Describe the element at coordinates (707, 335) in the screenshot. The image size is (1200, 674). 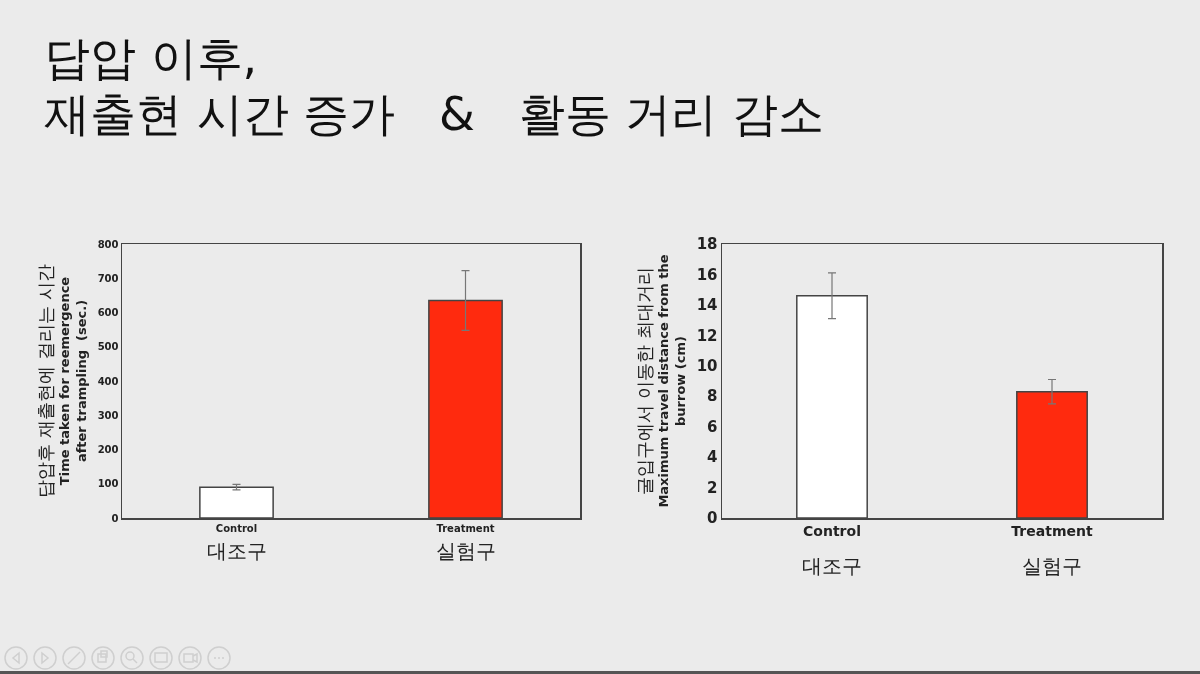
I see `y-tick-label: 12` at that location.